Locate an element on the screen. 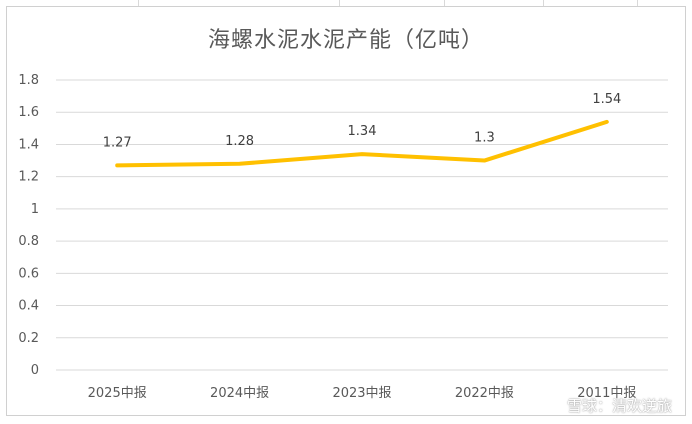 The image size is (692, 424). y-tick-label: 0.2 is located at coordinates (28, 338).